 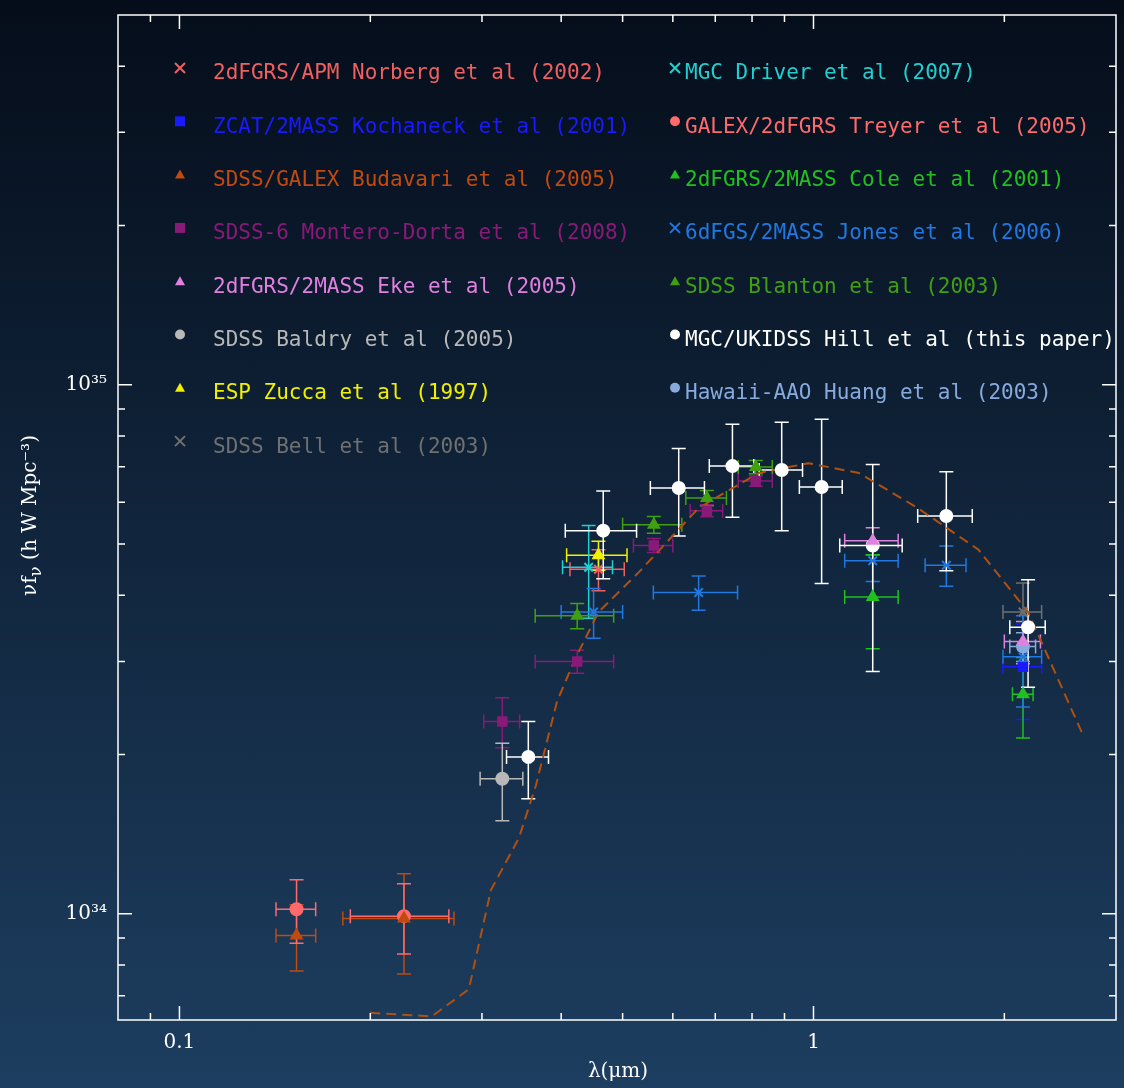 What do you see at coordinates (887, 125) in the screenshot?
I see `legend-label: GALEX/2dFGRS Treyer et al (2005)` at bounding box center [887, 125].